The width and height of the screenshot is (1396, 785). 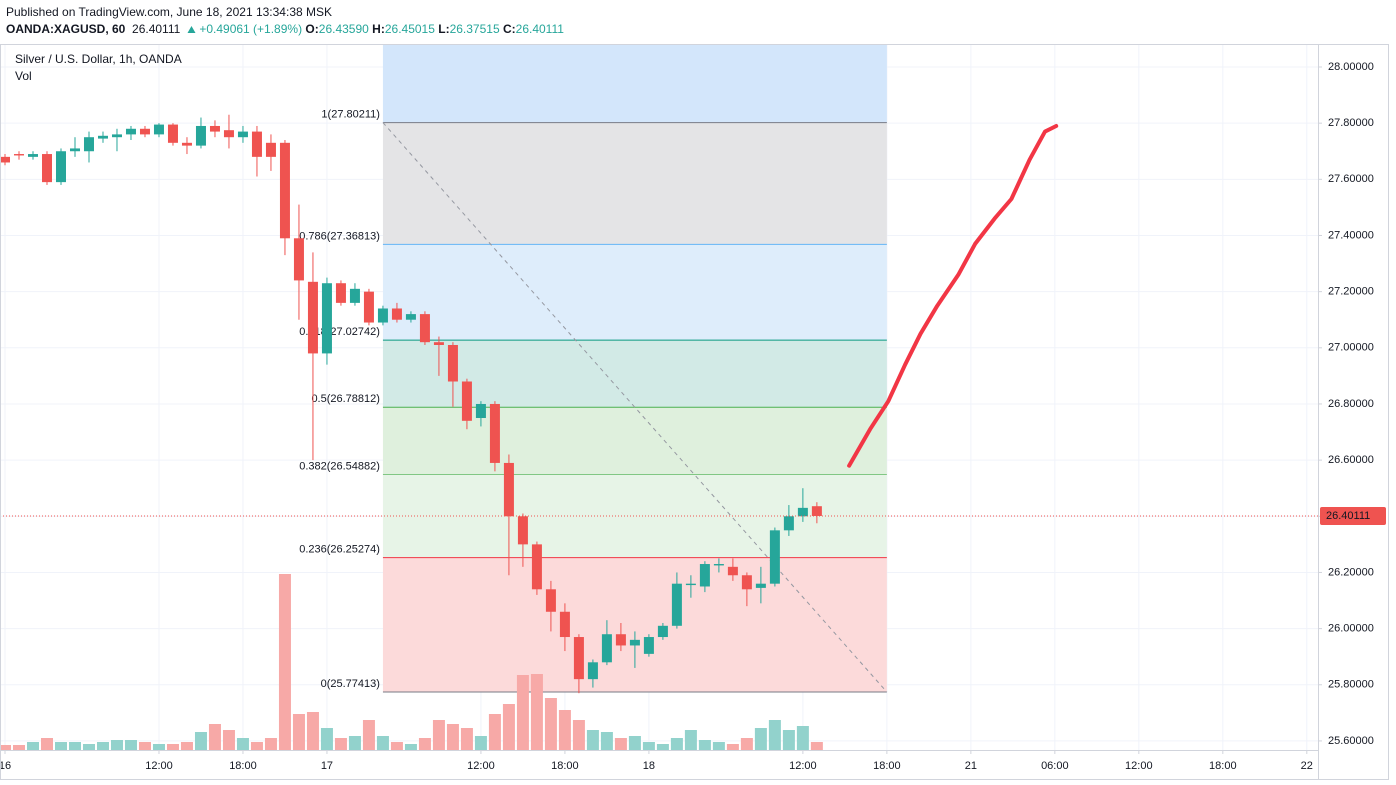 What do you see at coordinates (649, 766) in the screenshot?
I see `x-tick-label: 18` at bounding box center [649, 766].